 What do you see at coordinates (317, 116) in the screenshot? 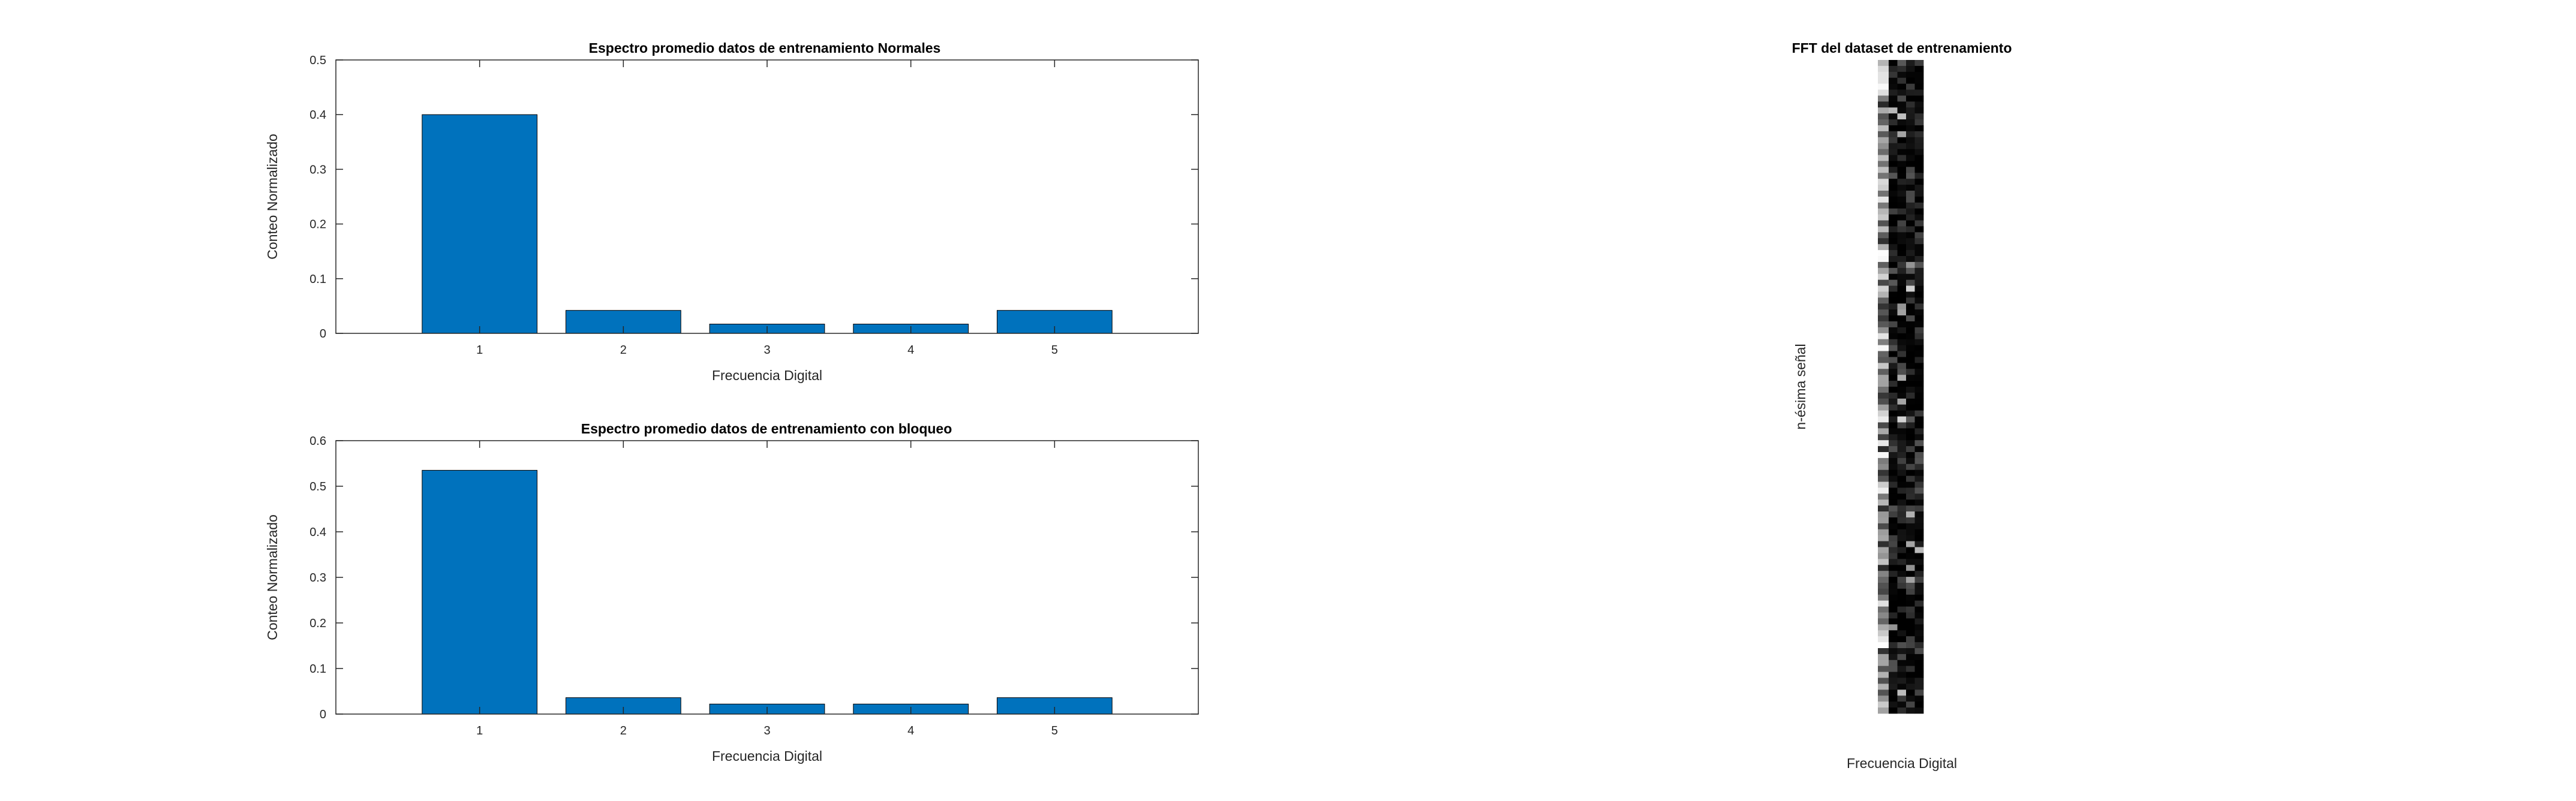
I see `y-tick-label: 0.4` at bounding box center [317, 116].